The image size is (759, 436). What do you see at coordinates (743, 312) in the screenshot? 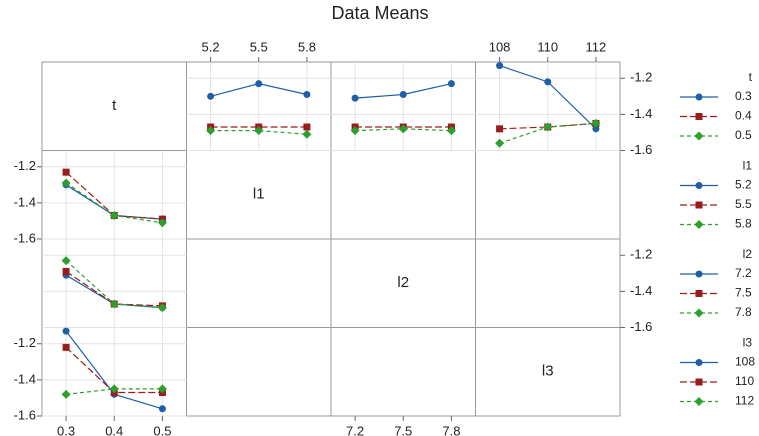
I see `legend-label: 7.8` at bounding box center [743, 312].